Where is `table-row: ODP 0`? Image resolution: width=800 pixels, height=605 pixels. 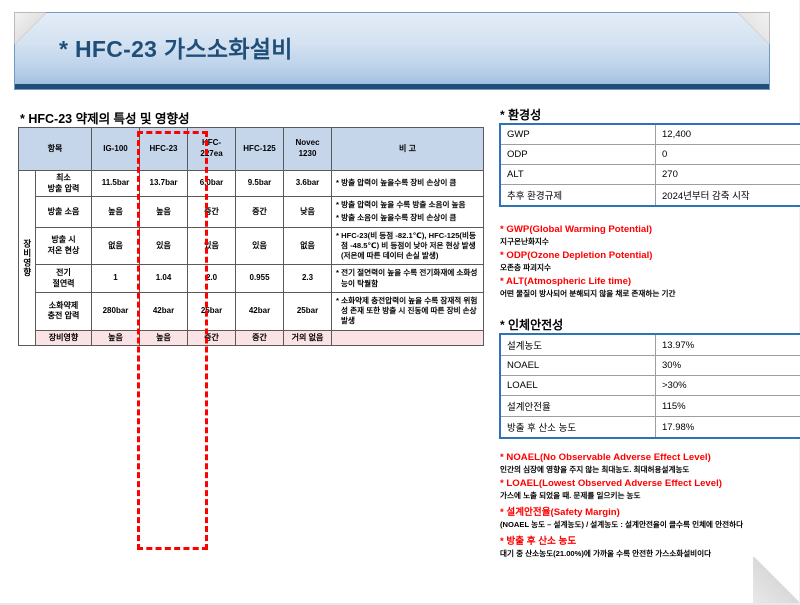 table-row: ODP 0 is located at coordinates (650, 154).